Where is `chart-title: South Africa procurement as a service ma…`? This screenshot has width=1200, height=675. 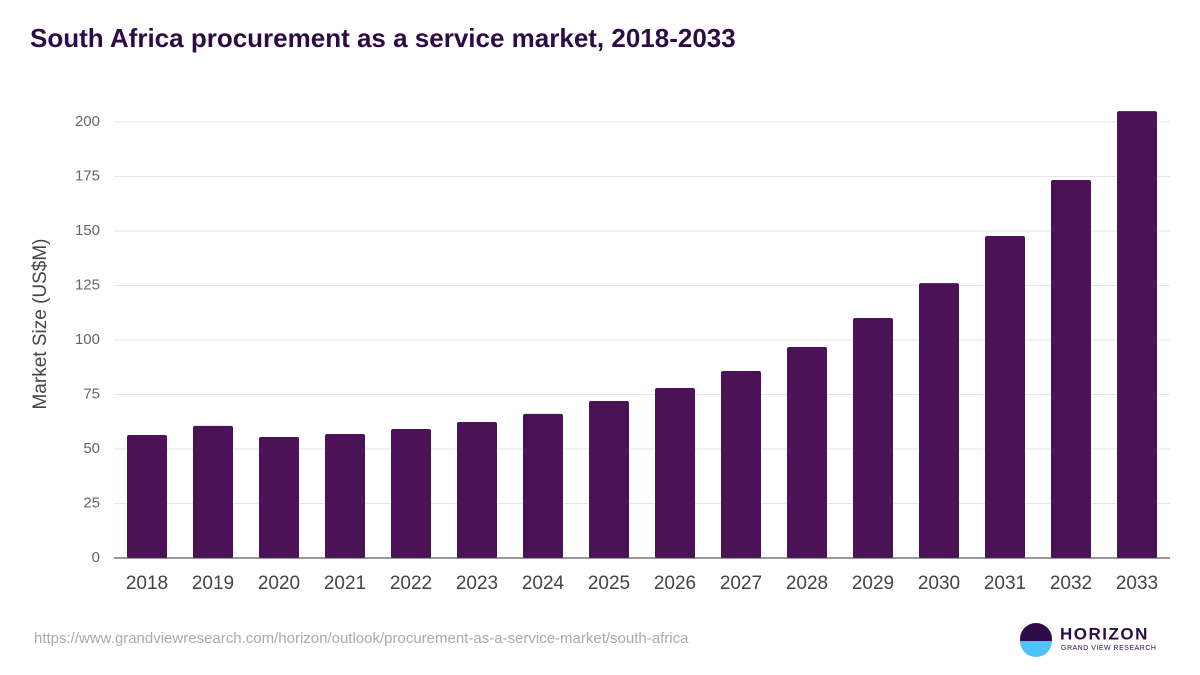 chart-title: South Africa procurement as a service ma… is located at coordinates (383, 38).